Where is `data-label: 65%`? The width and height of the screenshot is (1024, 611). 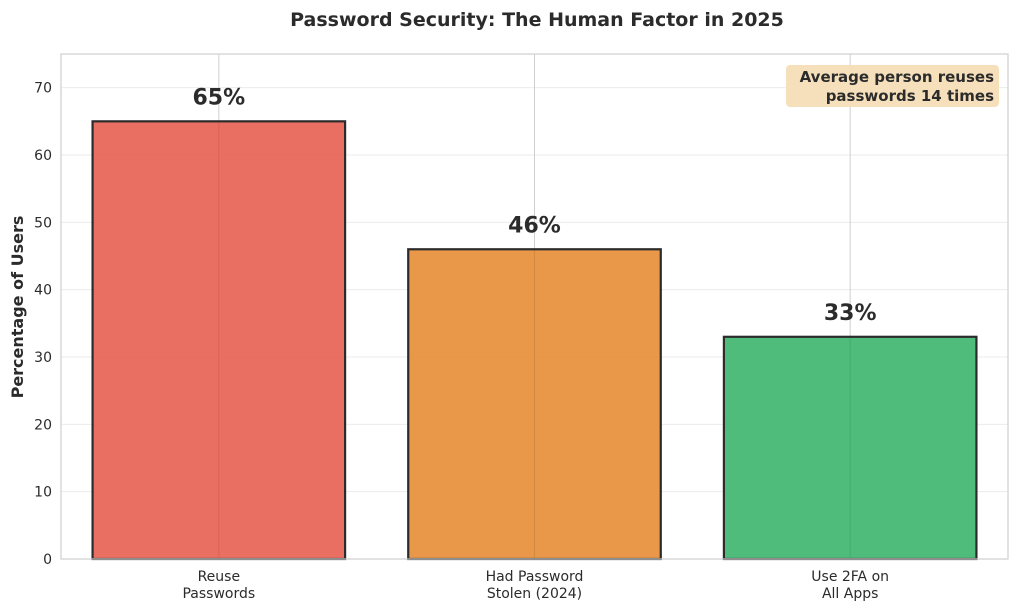 data-label: 65% is located at coordinates (218, 97).